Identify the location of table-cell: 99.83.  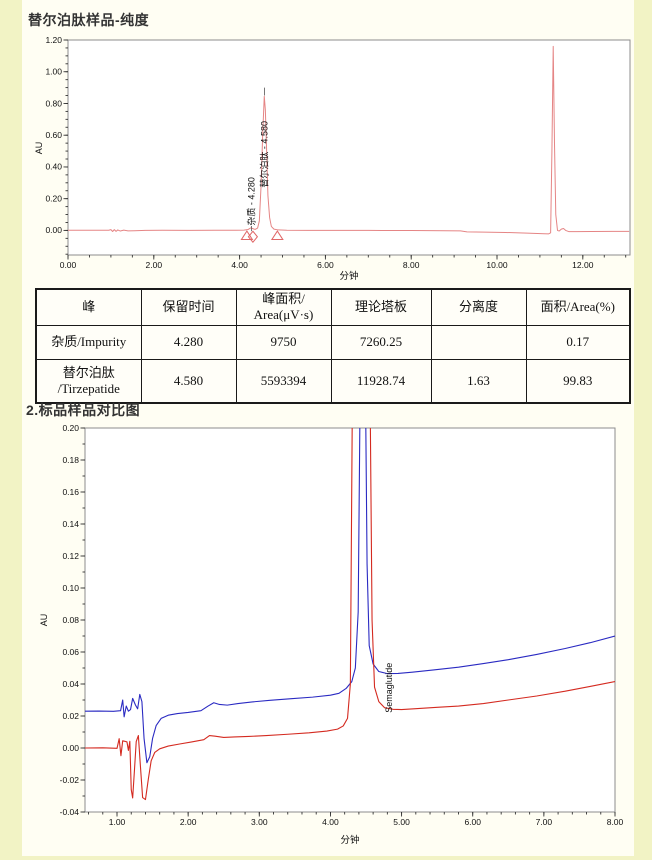
(578, 381).